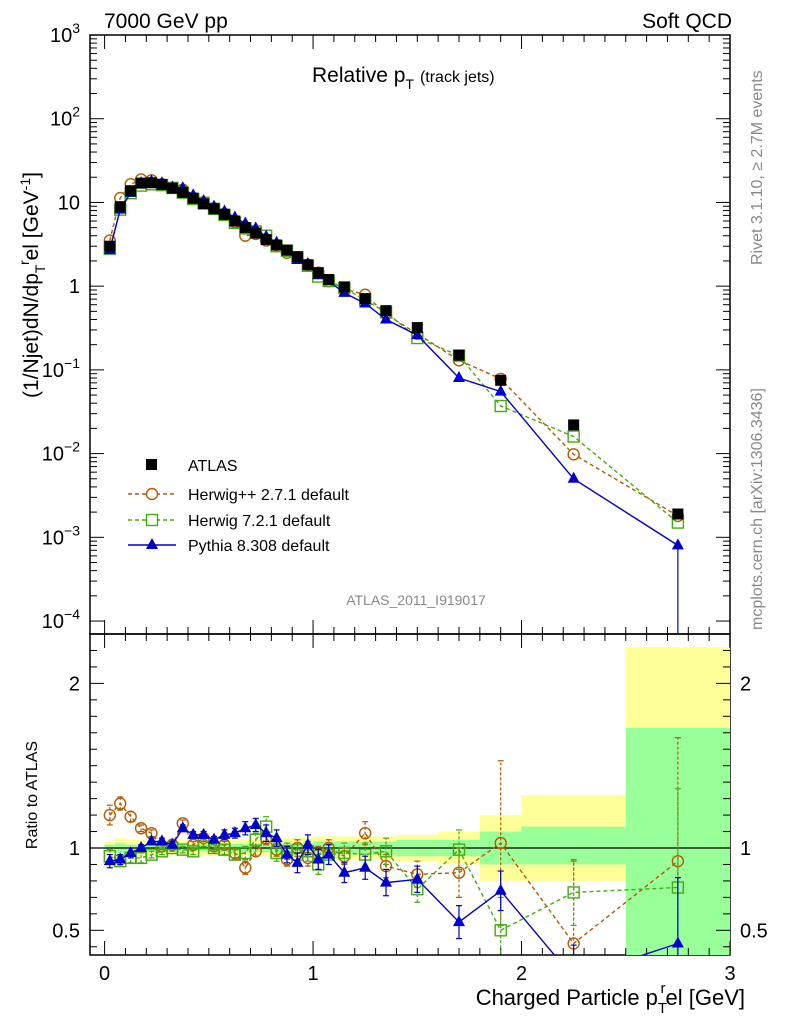 The width and height of the screenshot is (786, 1024). What do you see at coordinates (213, 466) in the screenshot?
I see `legend-label-atlas: ATLAS` at bounding box center [213, 466].